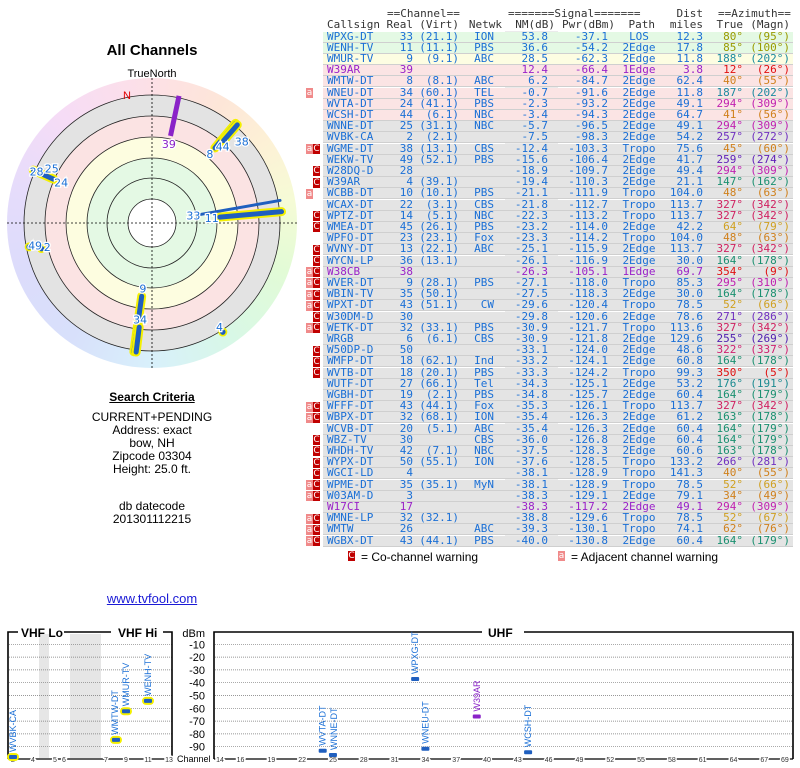  I want to click on header-magn: (Magn), so click(770, 24).